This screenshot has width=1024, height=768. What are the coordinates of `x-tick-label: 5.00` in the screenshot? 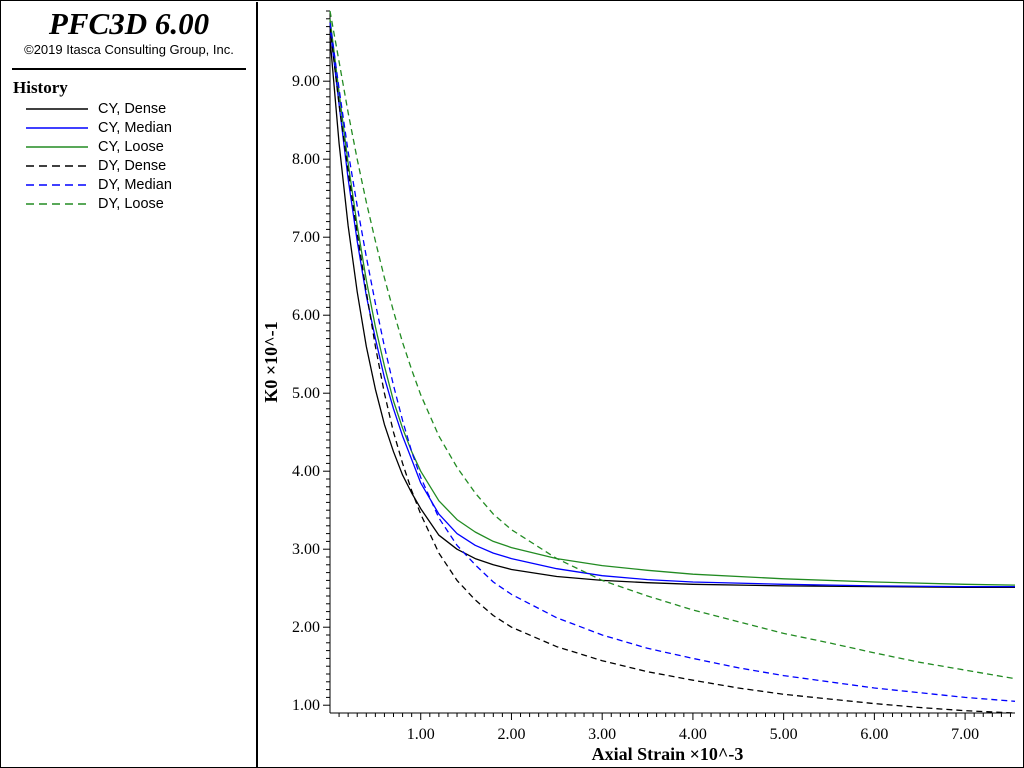 It's located at (784, 734).